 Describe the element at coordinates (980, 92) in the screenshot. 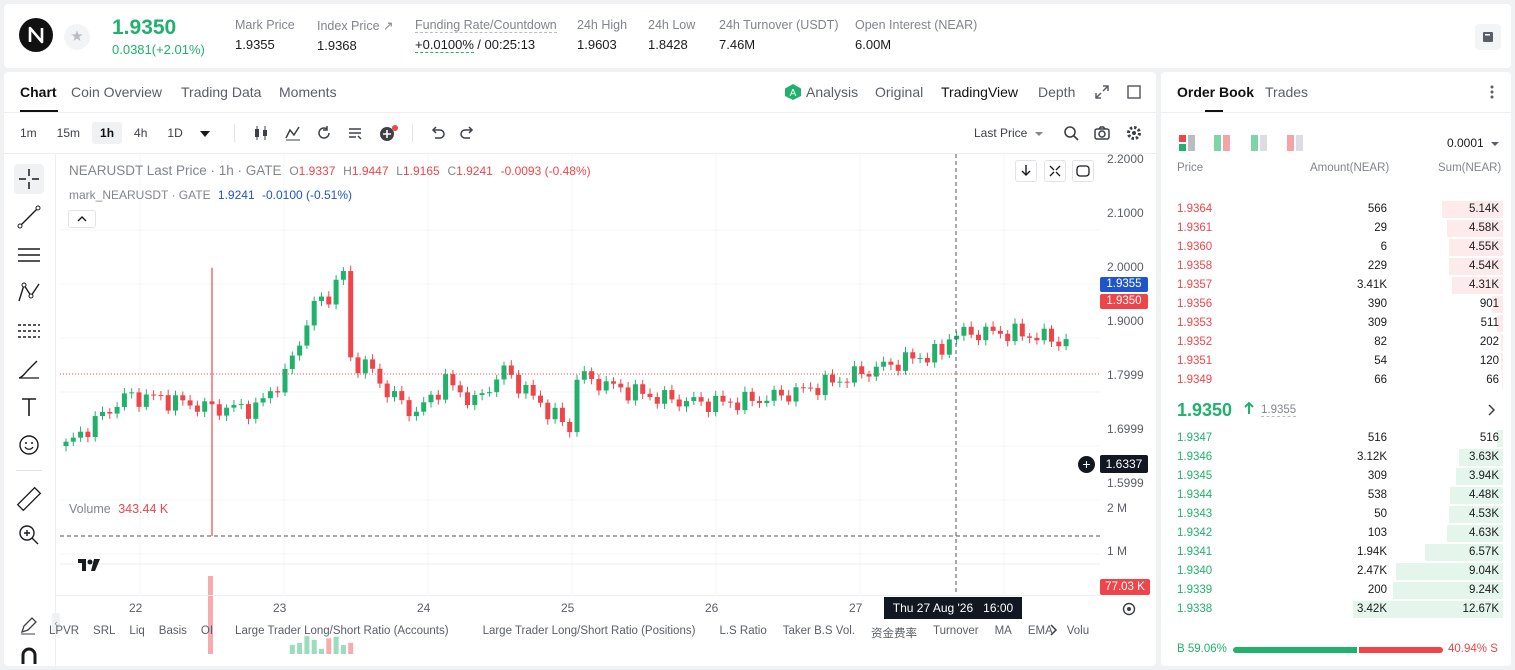

I see `view-tradingview: TradingView` at that location.